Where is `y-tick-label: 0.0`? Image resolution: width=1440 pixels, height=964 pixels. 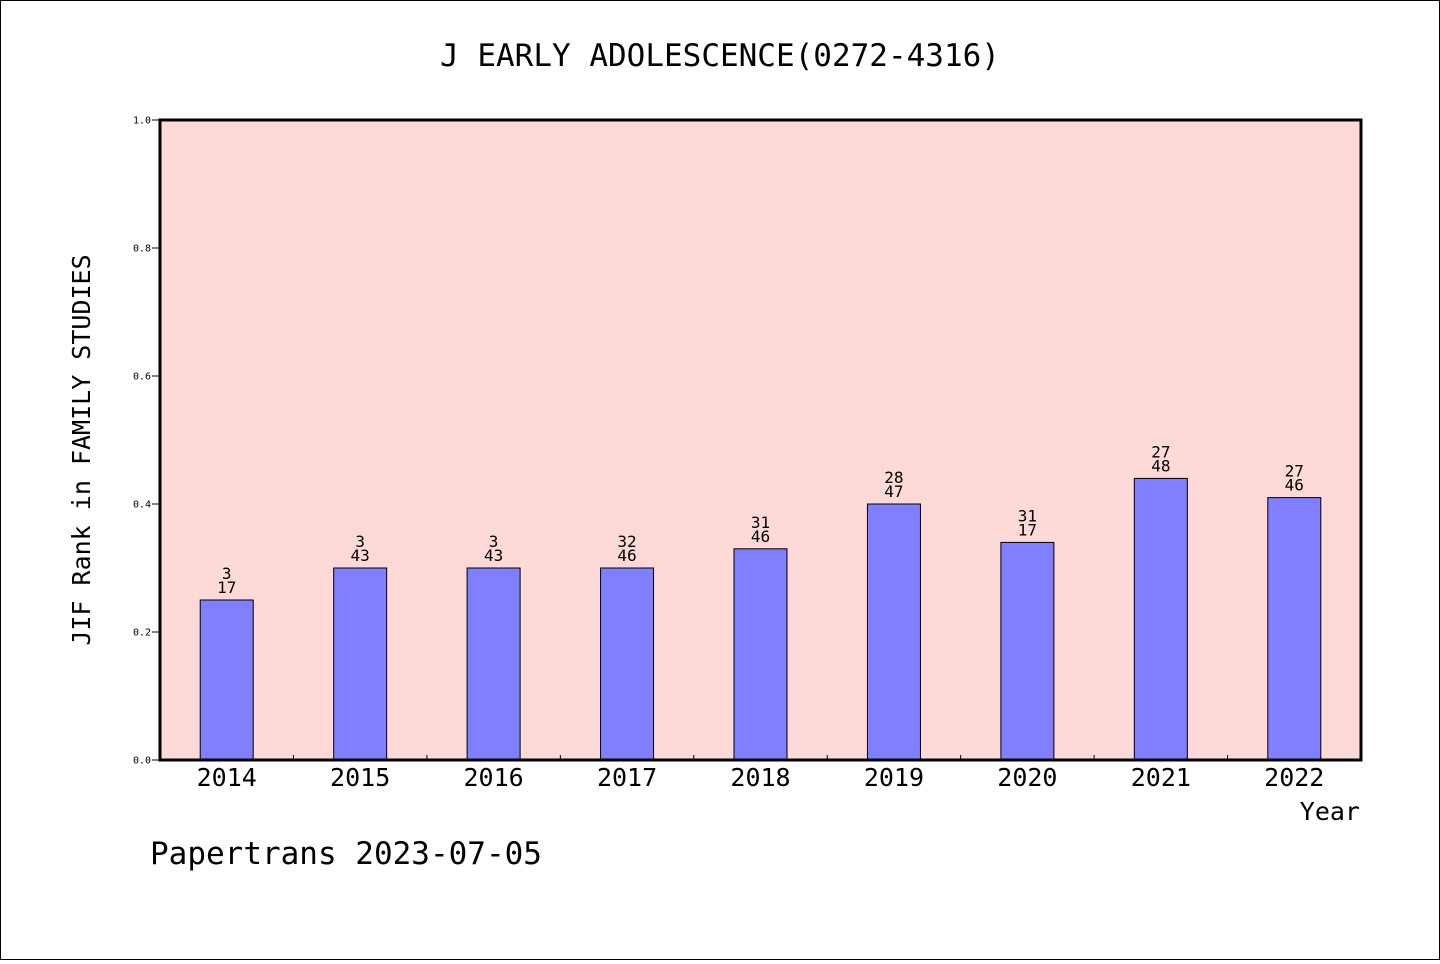 y-tick-label: 0.0 is located at coordinates (142, 761).